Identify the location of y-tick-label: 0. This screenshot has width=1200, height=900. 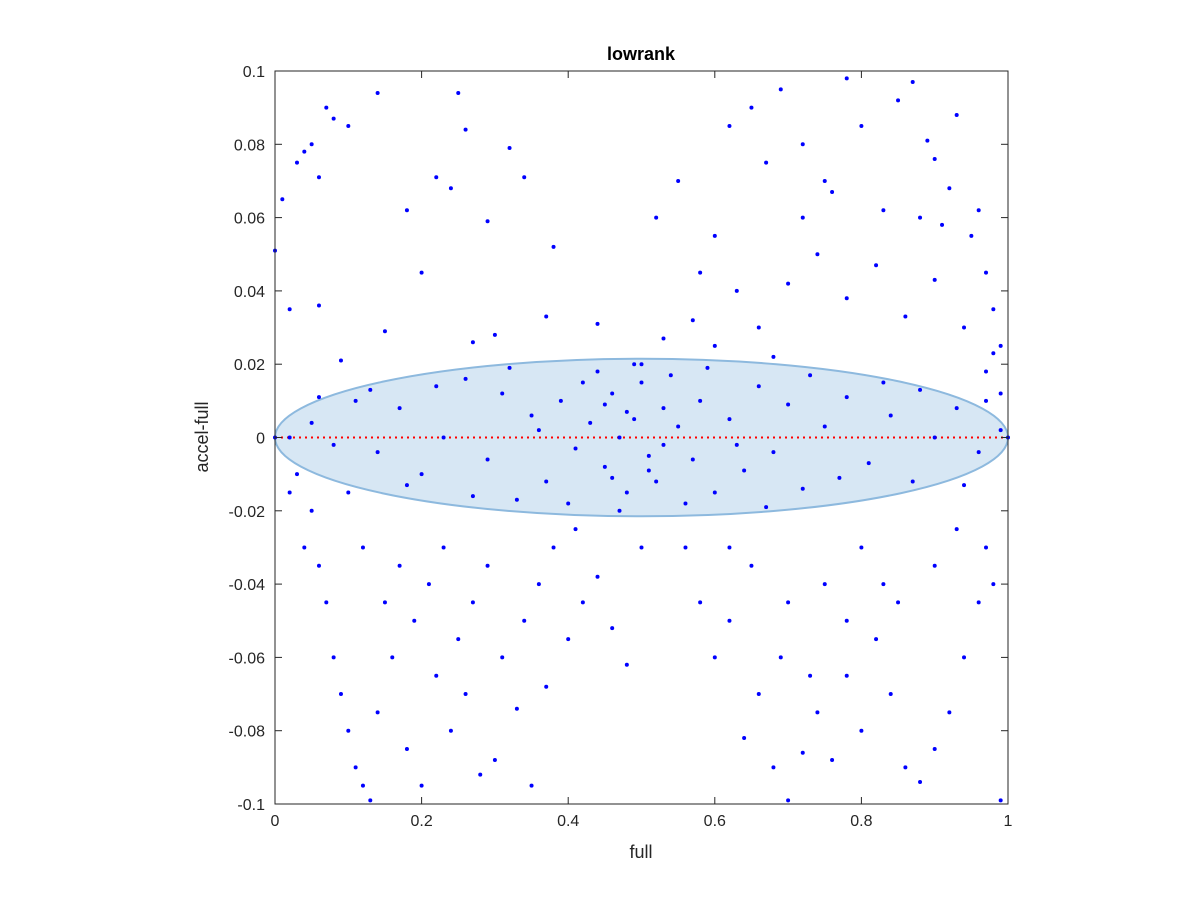
(260, 439).